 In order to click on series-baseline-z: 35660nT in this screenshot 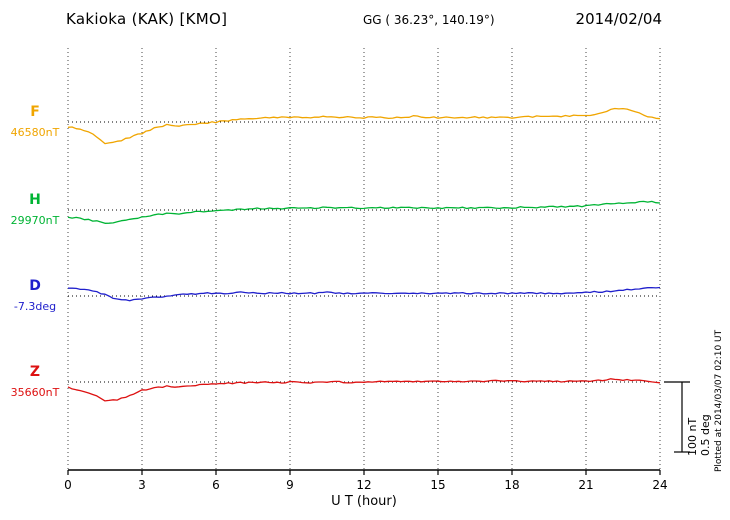, I will do `click(35, 392)`.